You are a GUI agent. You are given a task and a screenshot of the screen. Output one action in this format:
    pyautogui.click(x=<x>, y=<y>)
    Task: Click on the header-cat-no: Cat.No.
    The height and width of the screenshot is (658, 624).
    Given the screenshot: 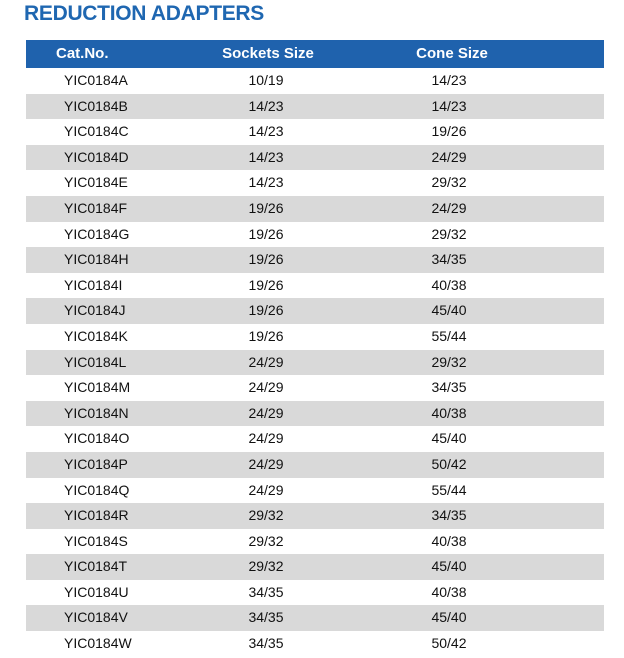 What is the action you would take?
    pyautogui.click(x=82, y=53)
    